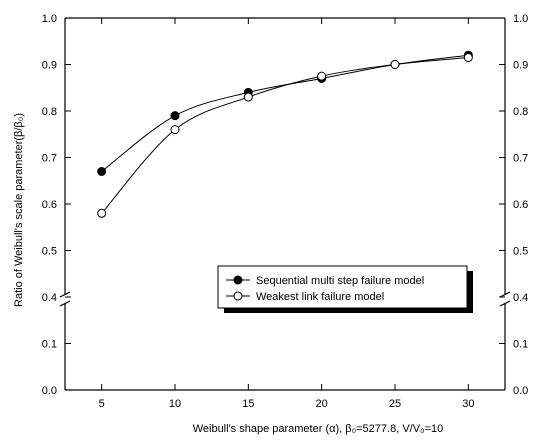 This screenshot has height=441, width=534. I want to click on y-tick-label-right-0.8: 0.8, so click(520, 112).